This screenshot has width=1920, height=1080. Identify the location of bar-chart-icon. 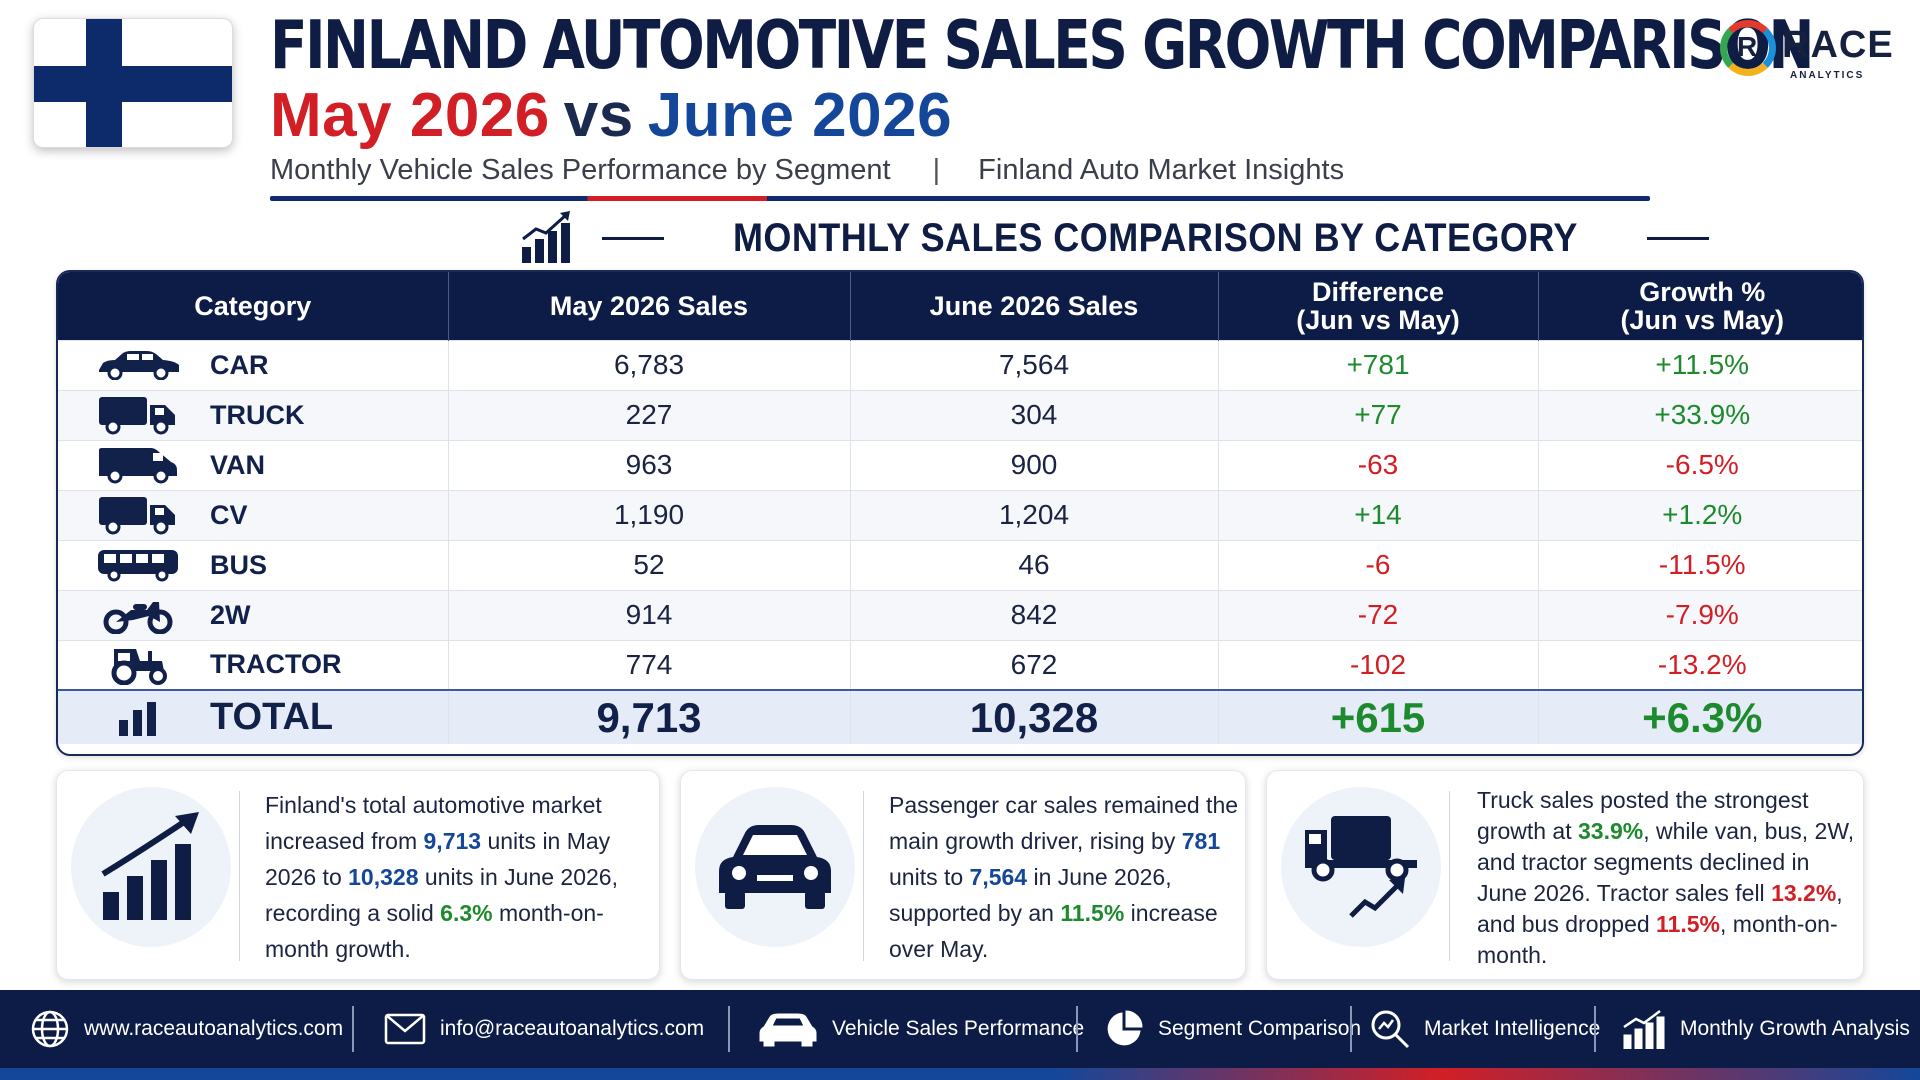
(138, 718).